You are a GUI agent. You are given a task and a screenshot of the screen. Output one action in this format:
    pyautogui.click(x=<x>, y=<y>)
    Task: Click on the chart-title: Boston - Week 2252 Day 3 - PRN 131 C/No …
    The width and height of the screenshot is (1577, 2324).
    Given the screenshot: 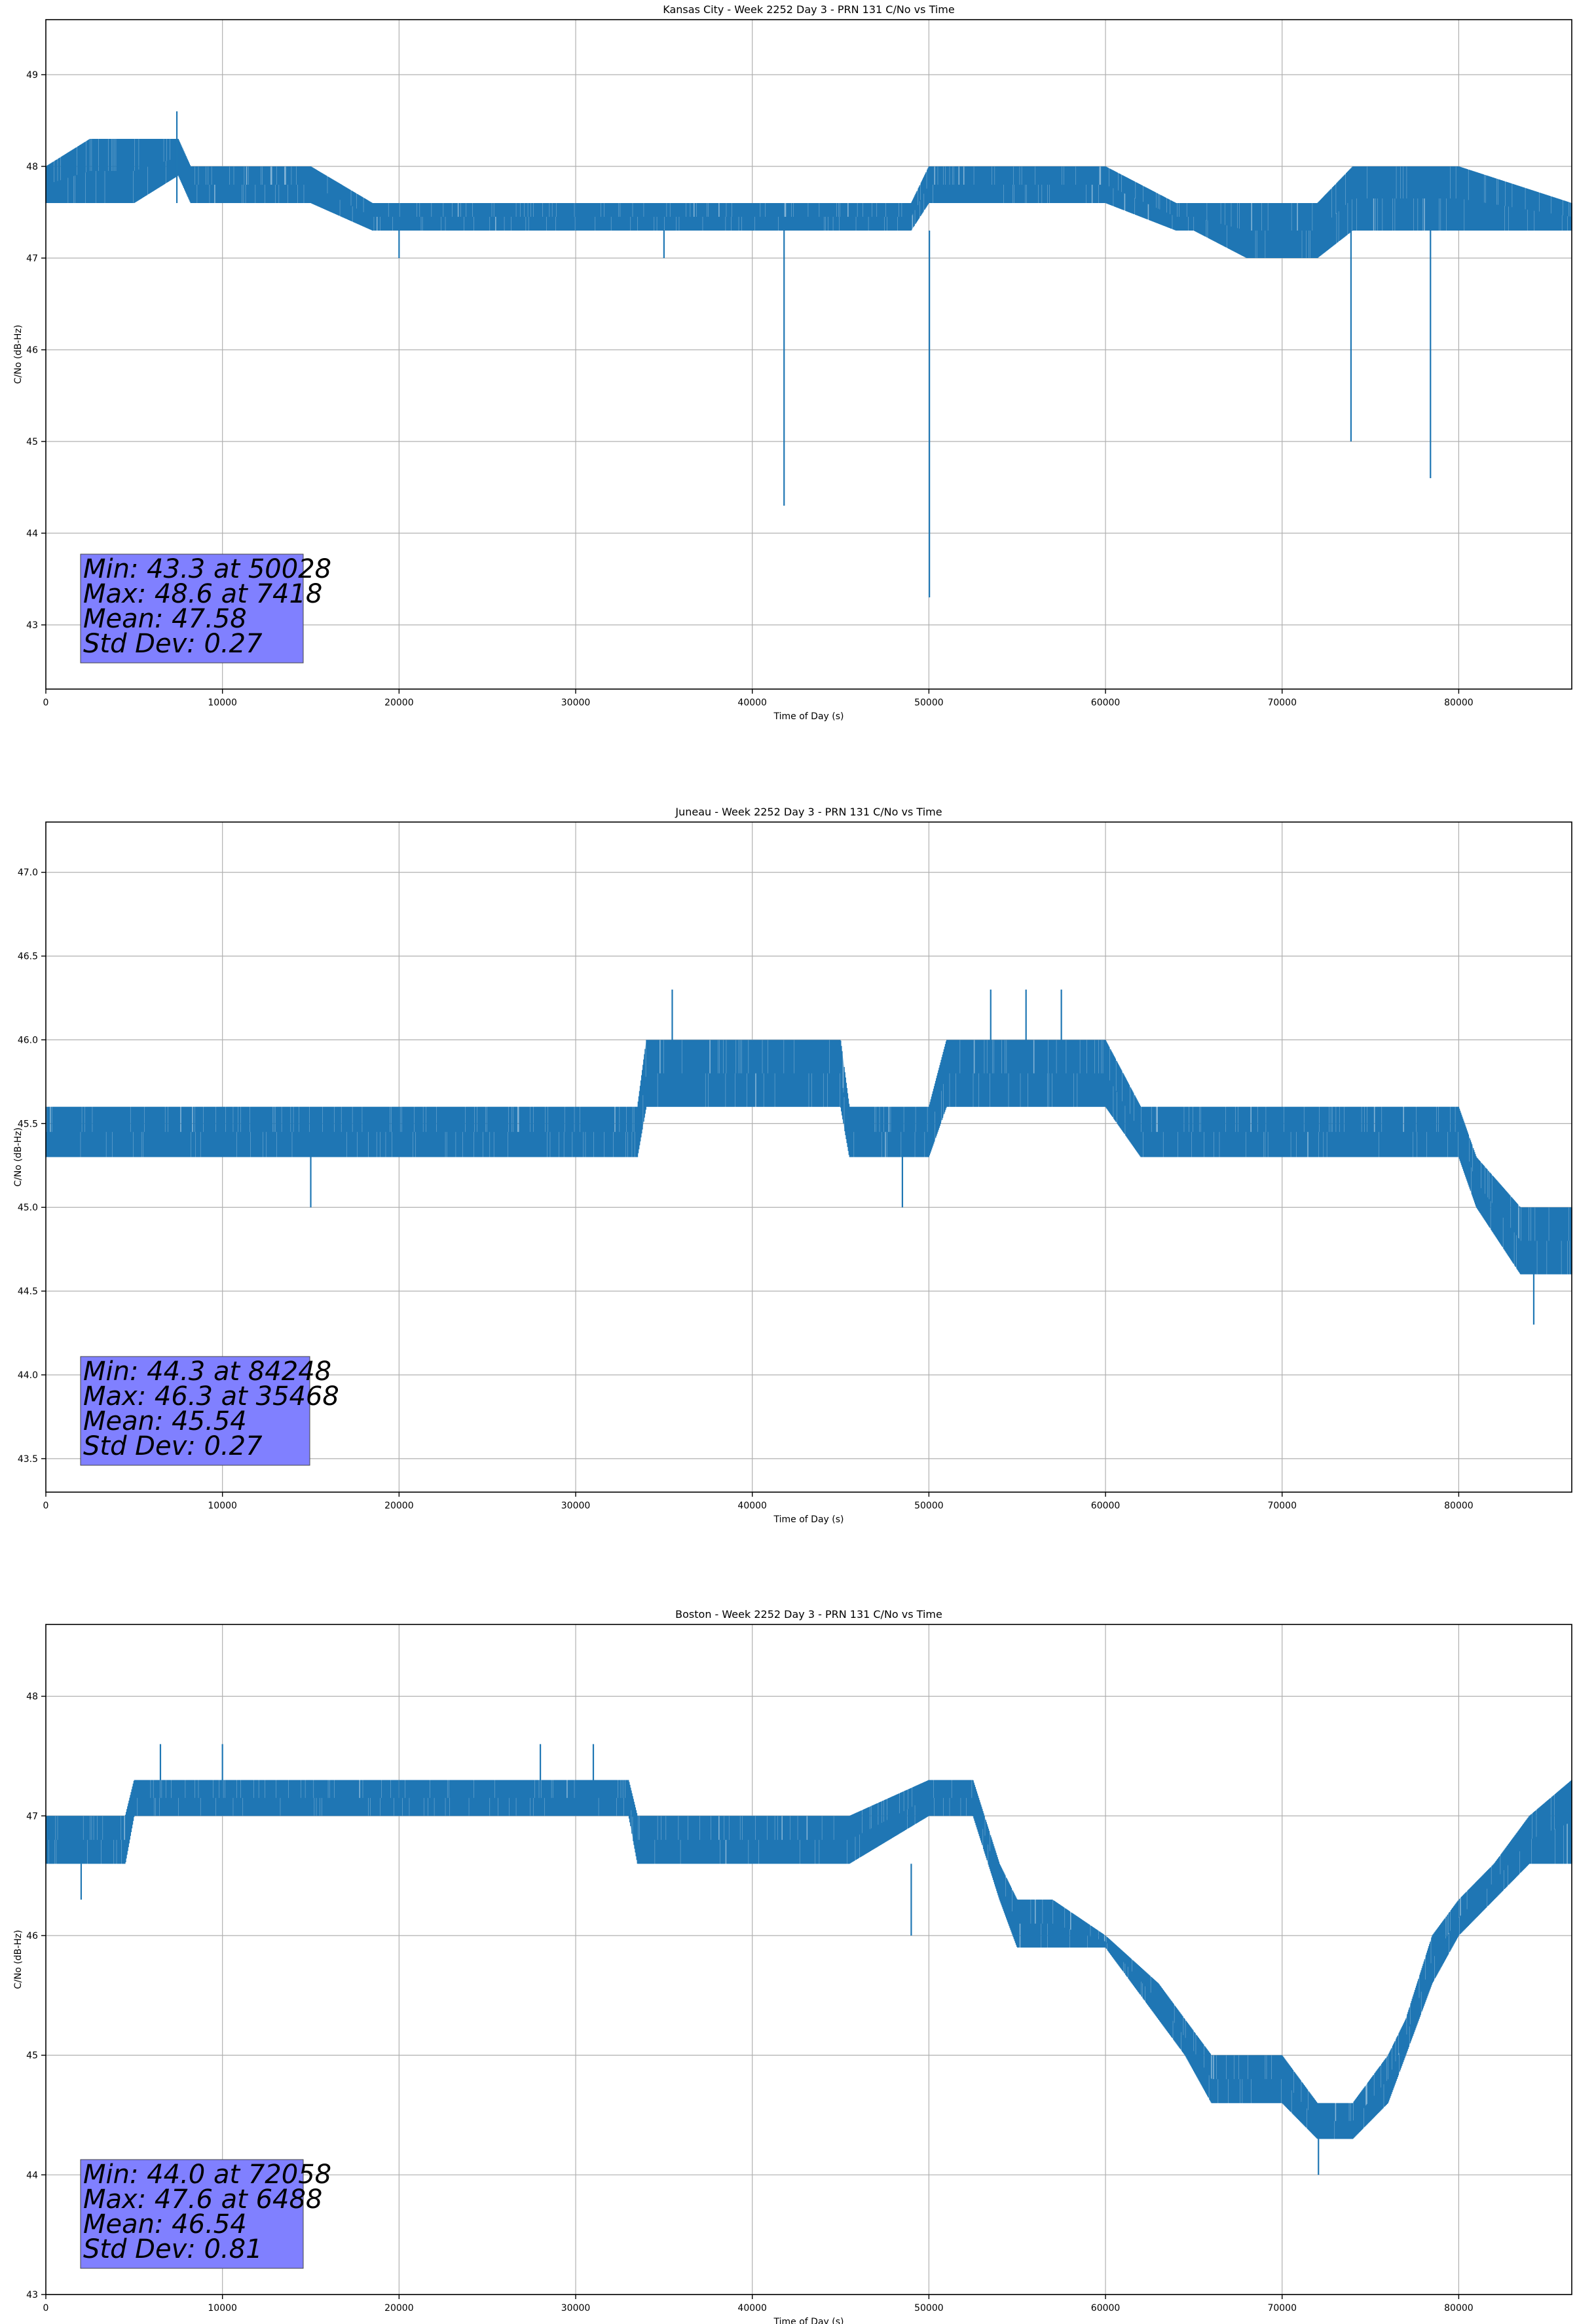 What is the action you would take?
    pyautogui.click(x=808, y=1614)
    